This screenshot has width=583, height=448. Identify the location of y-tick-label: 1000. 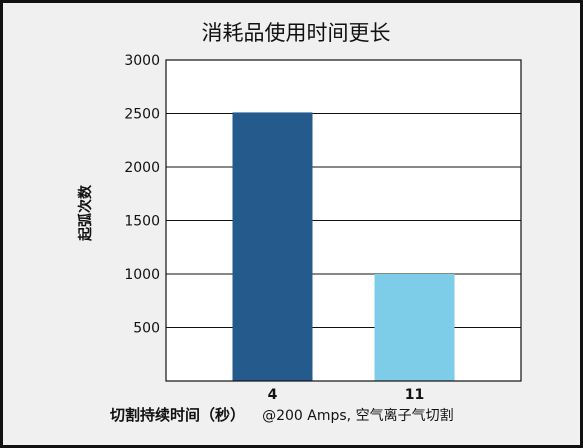
(142, 275).